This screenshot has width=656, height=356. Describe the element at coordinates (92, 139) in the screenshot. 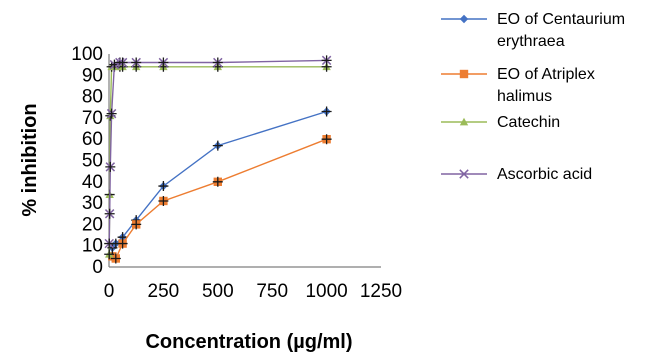

I see `y-tick-label: 60` at that location.